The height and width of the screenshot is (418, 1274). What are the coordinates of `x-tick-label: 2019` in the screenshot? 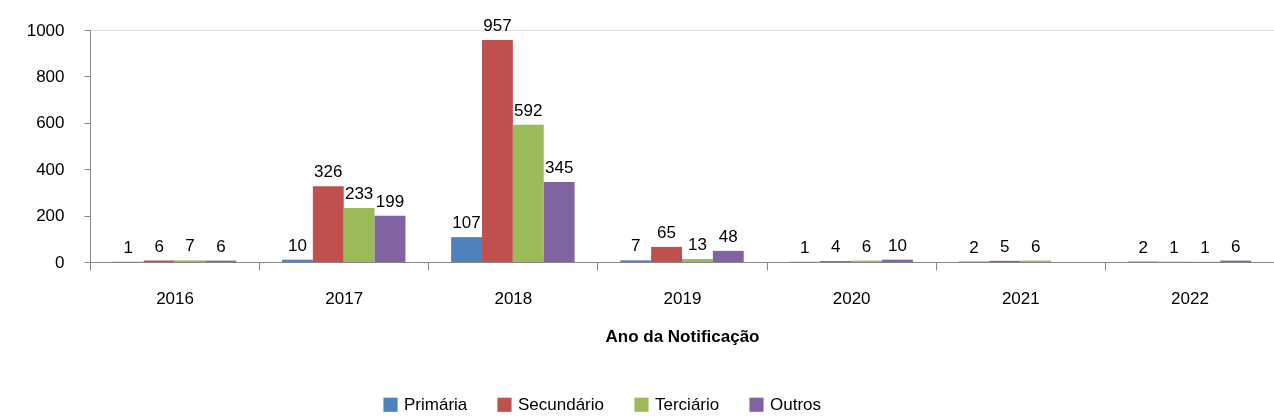 It's located at (682, 298).